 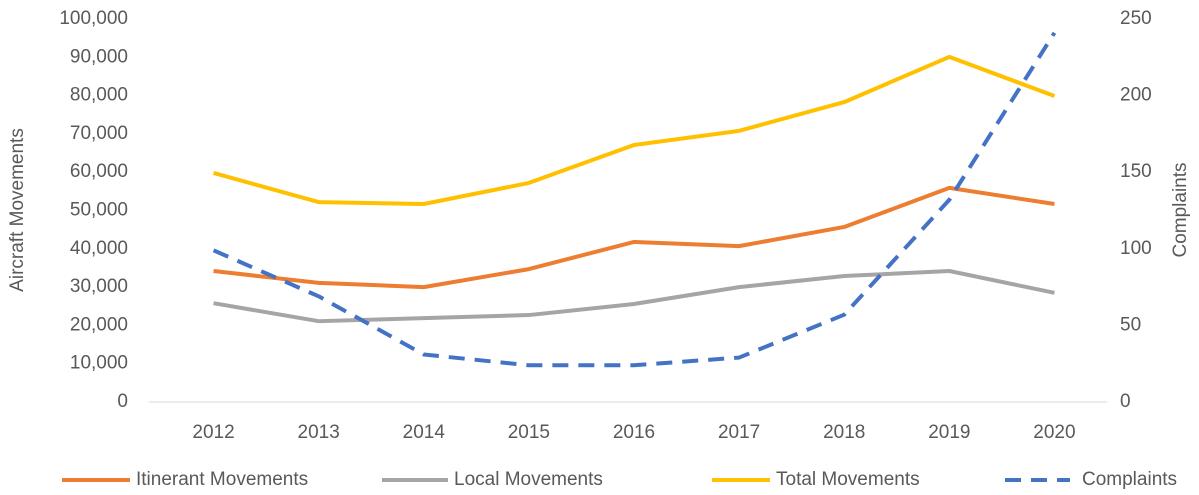 I want to click on y-tick-label: 30,000, so click(x=99, y=286).